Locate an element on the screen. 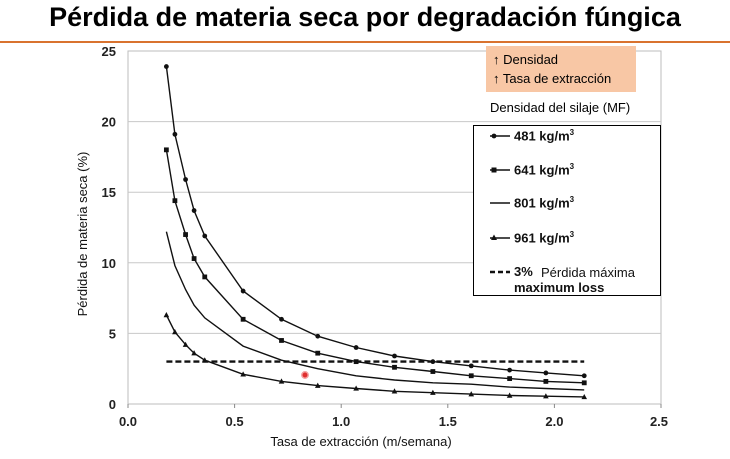  y-tick-label: 15 is located at coordinates (109, 192).